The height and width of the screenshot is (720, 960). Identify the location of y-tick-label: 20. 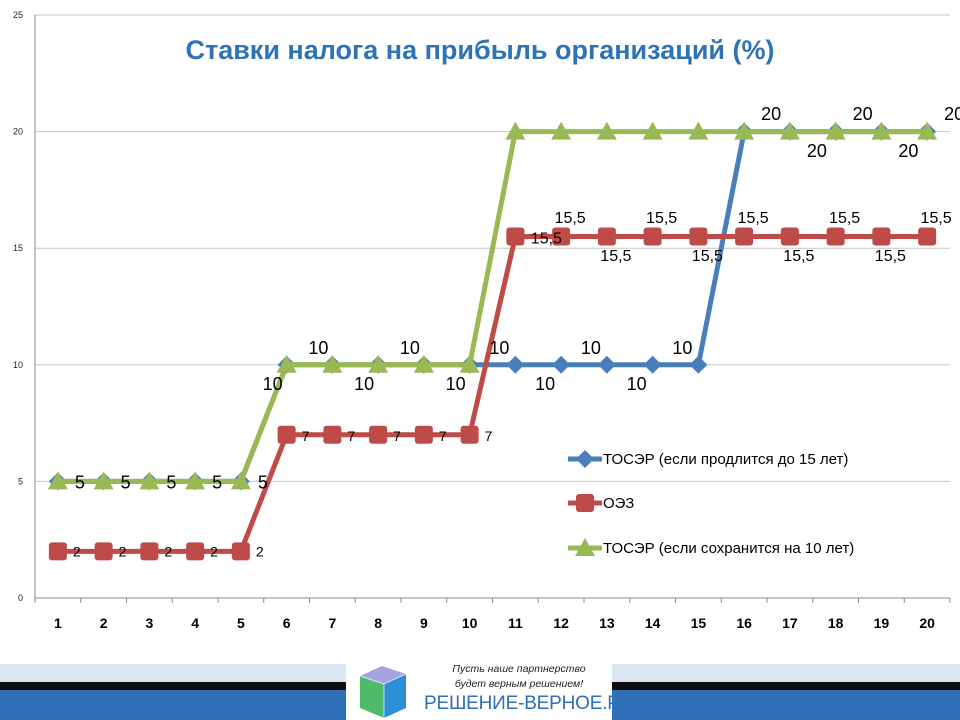
(18, 132).